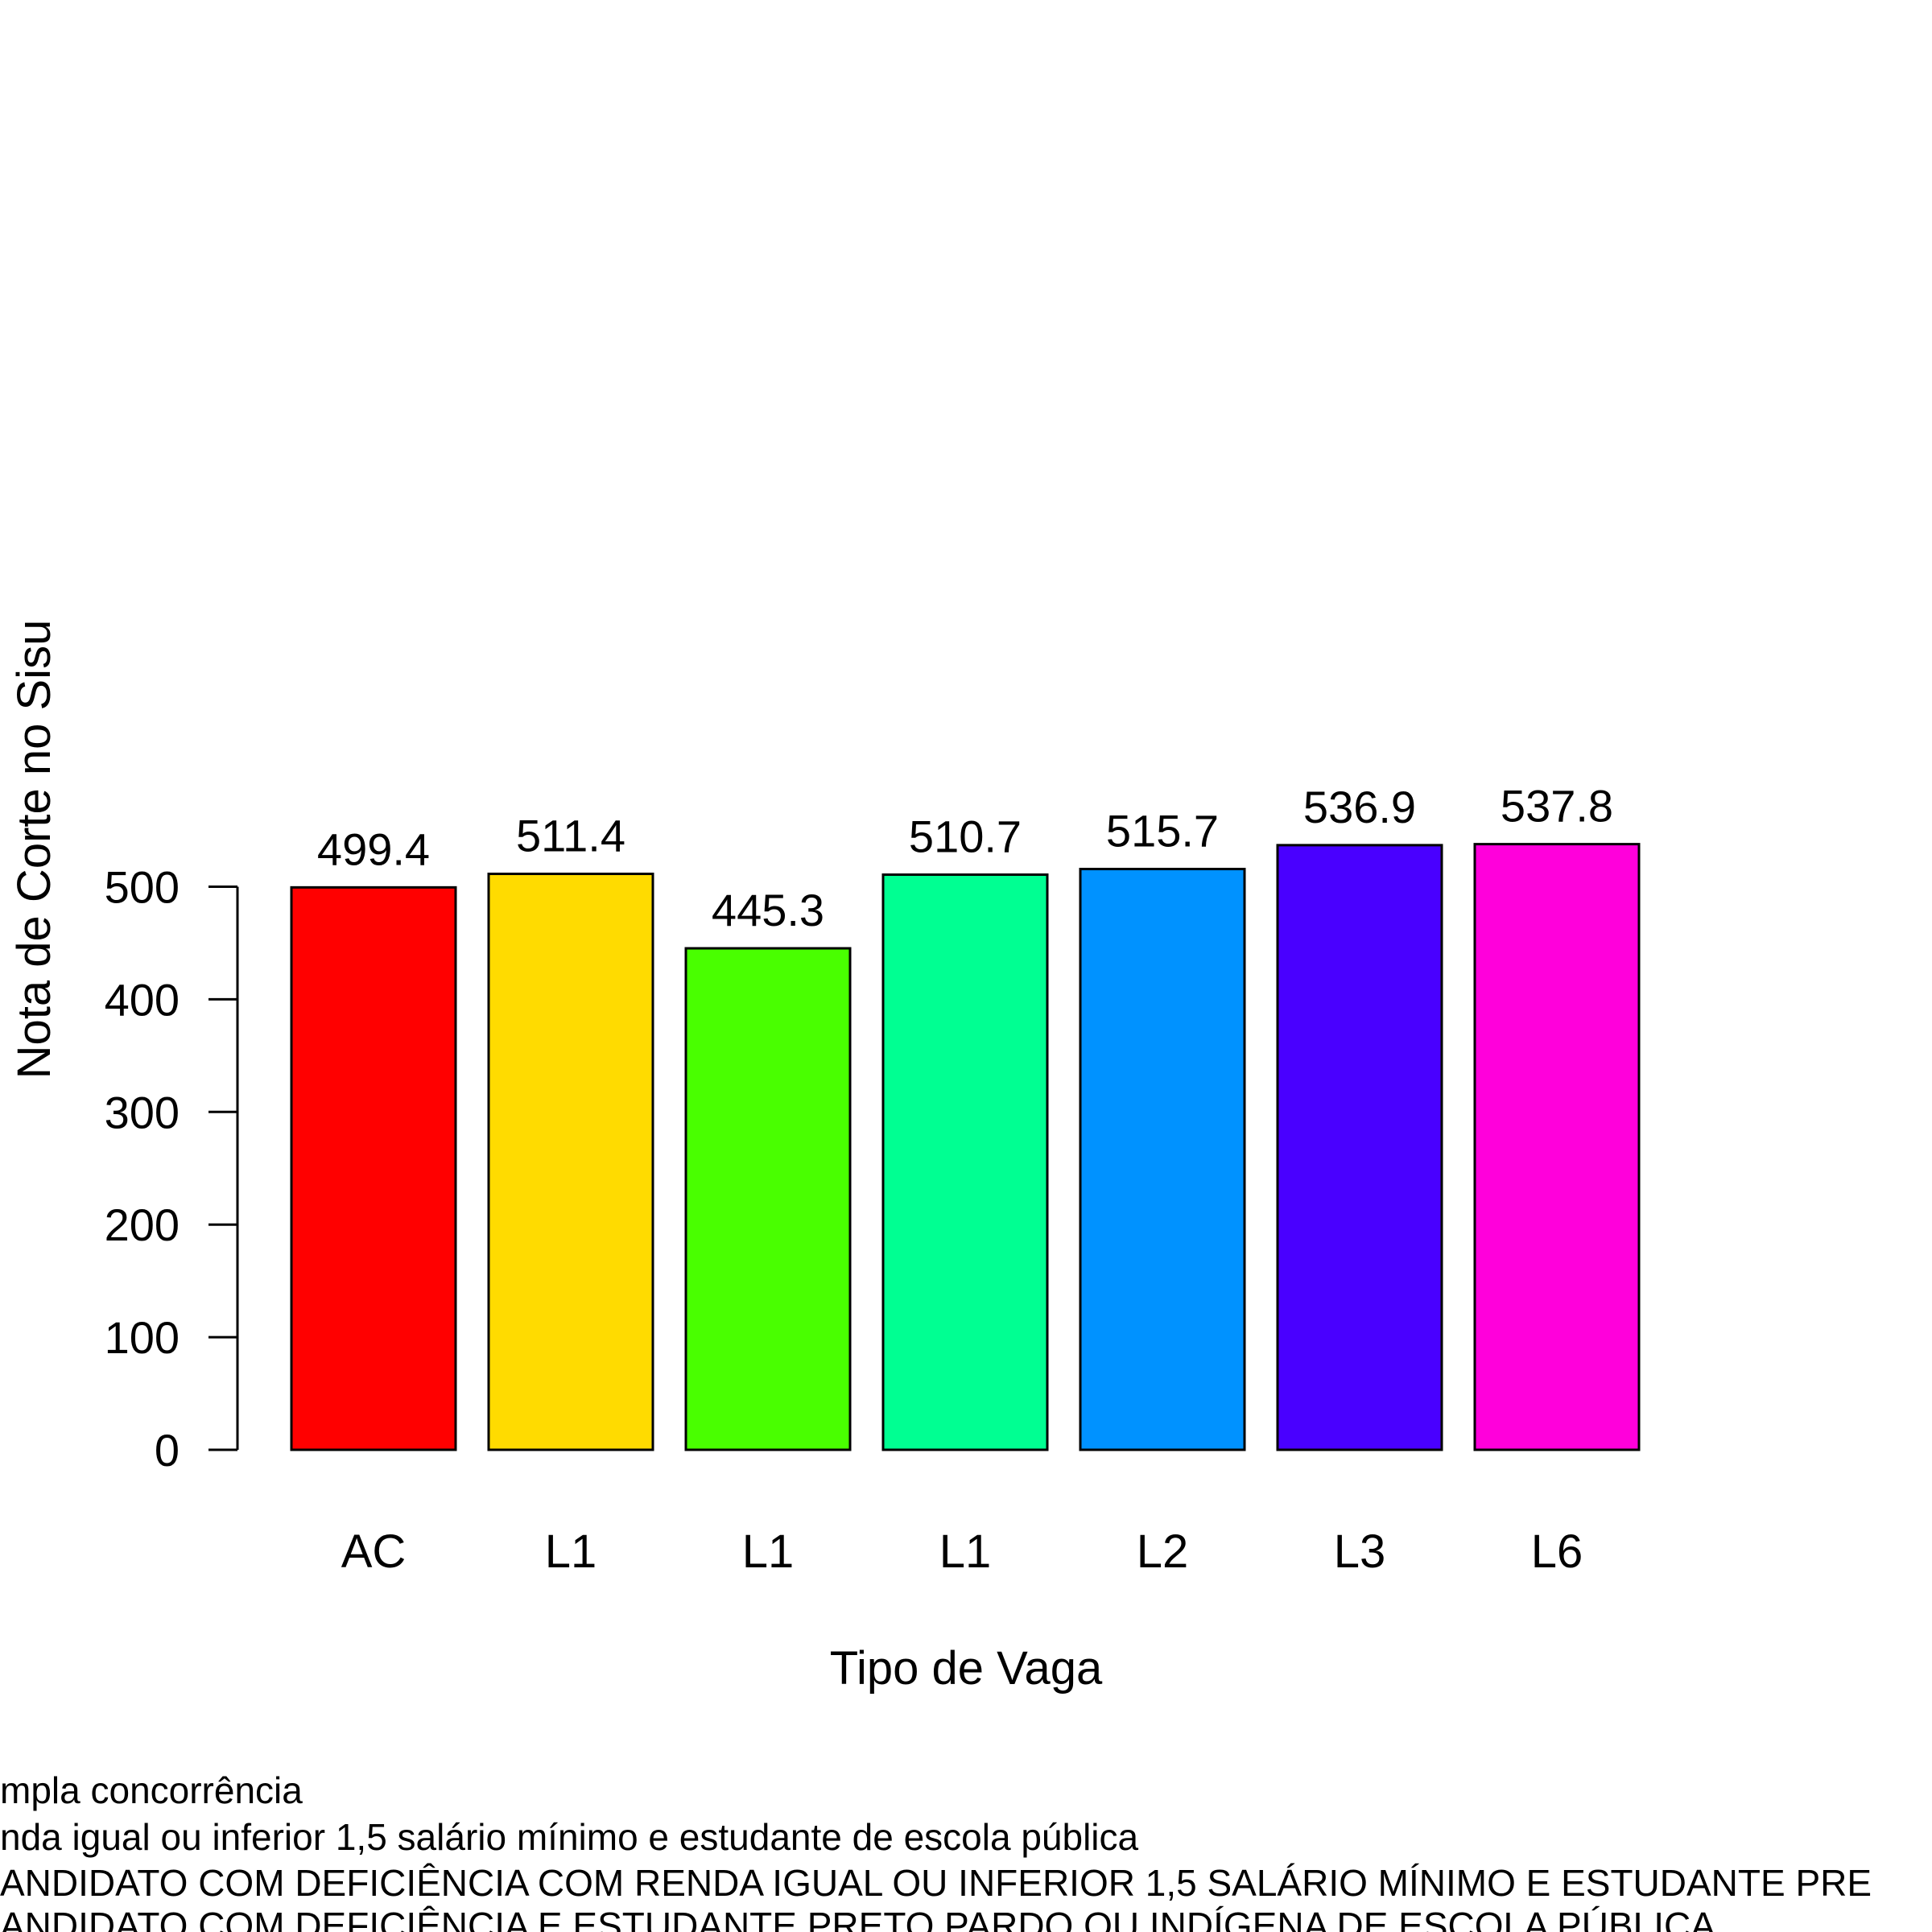  I want to click on bar-value-label: 511.4, so click(570, 836).